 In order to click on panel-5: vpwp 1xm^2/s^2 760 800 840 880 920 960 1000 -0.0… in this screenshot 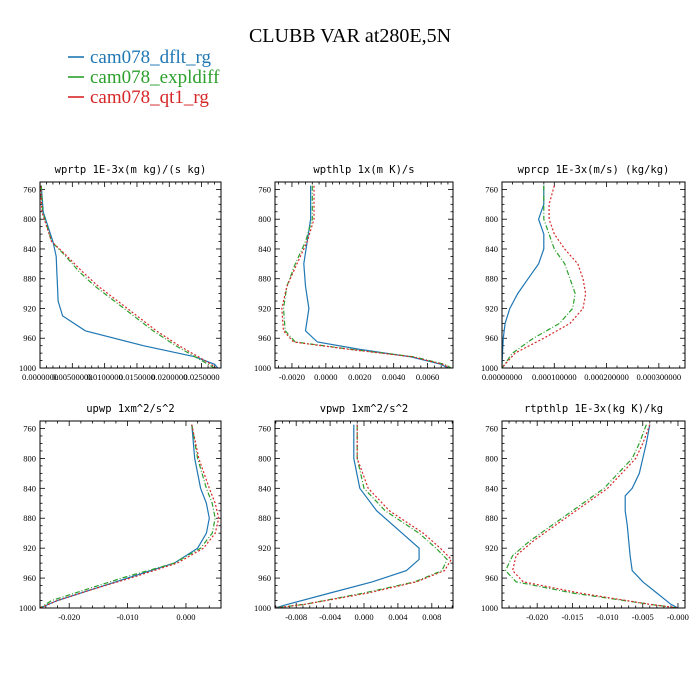, I will do `click(354, 512)`.